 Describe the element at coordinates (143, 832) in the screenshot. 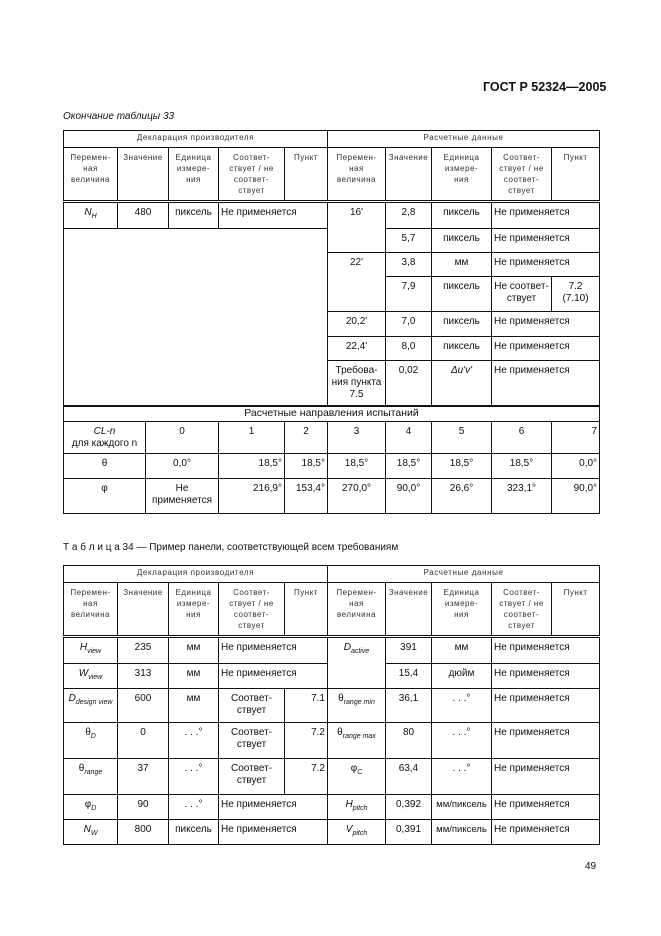

I see `value-cell: 800` at that location.